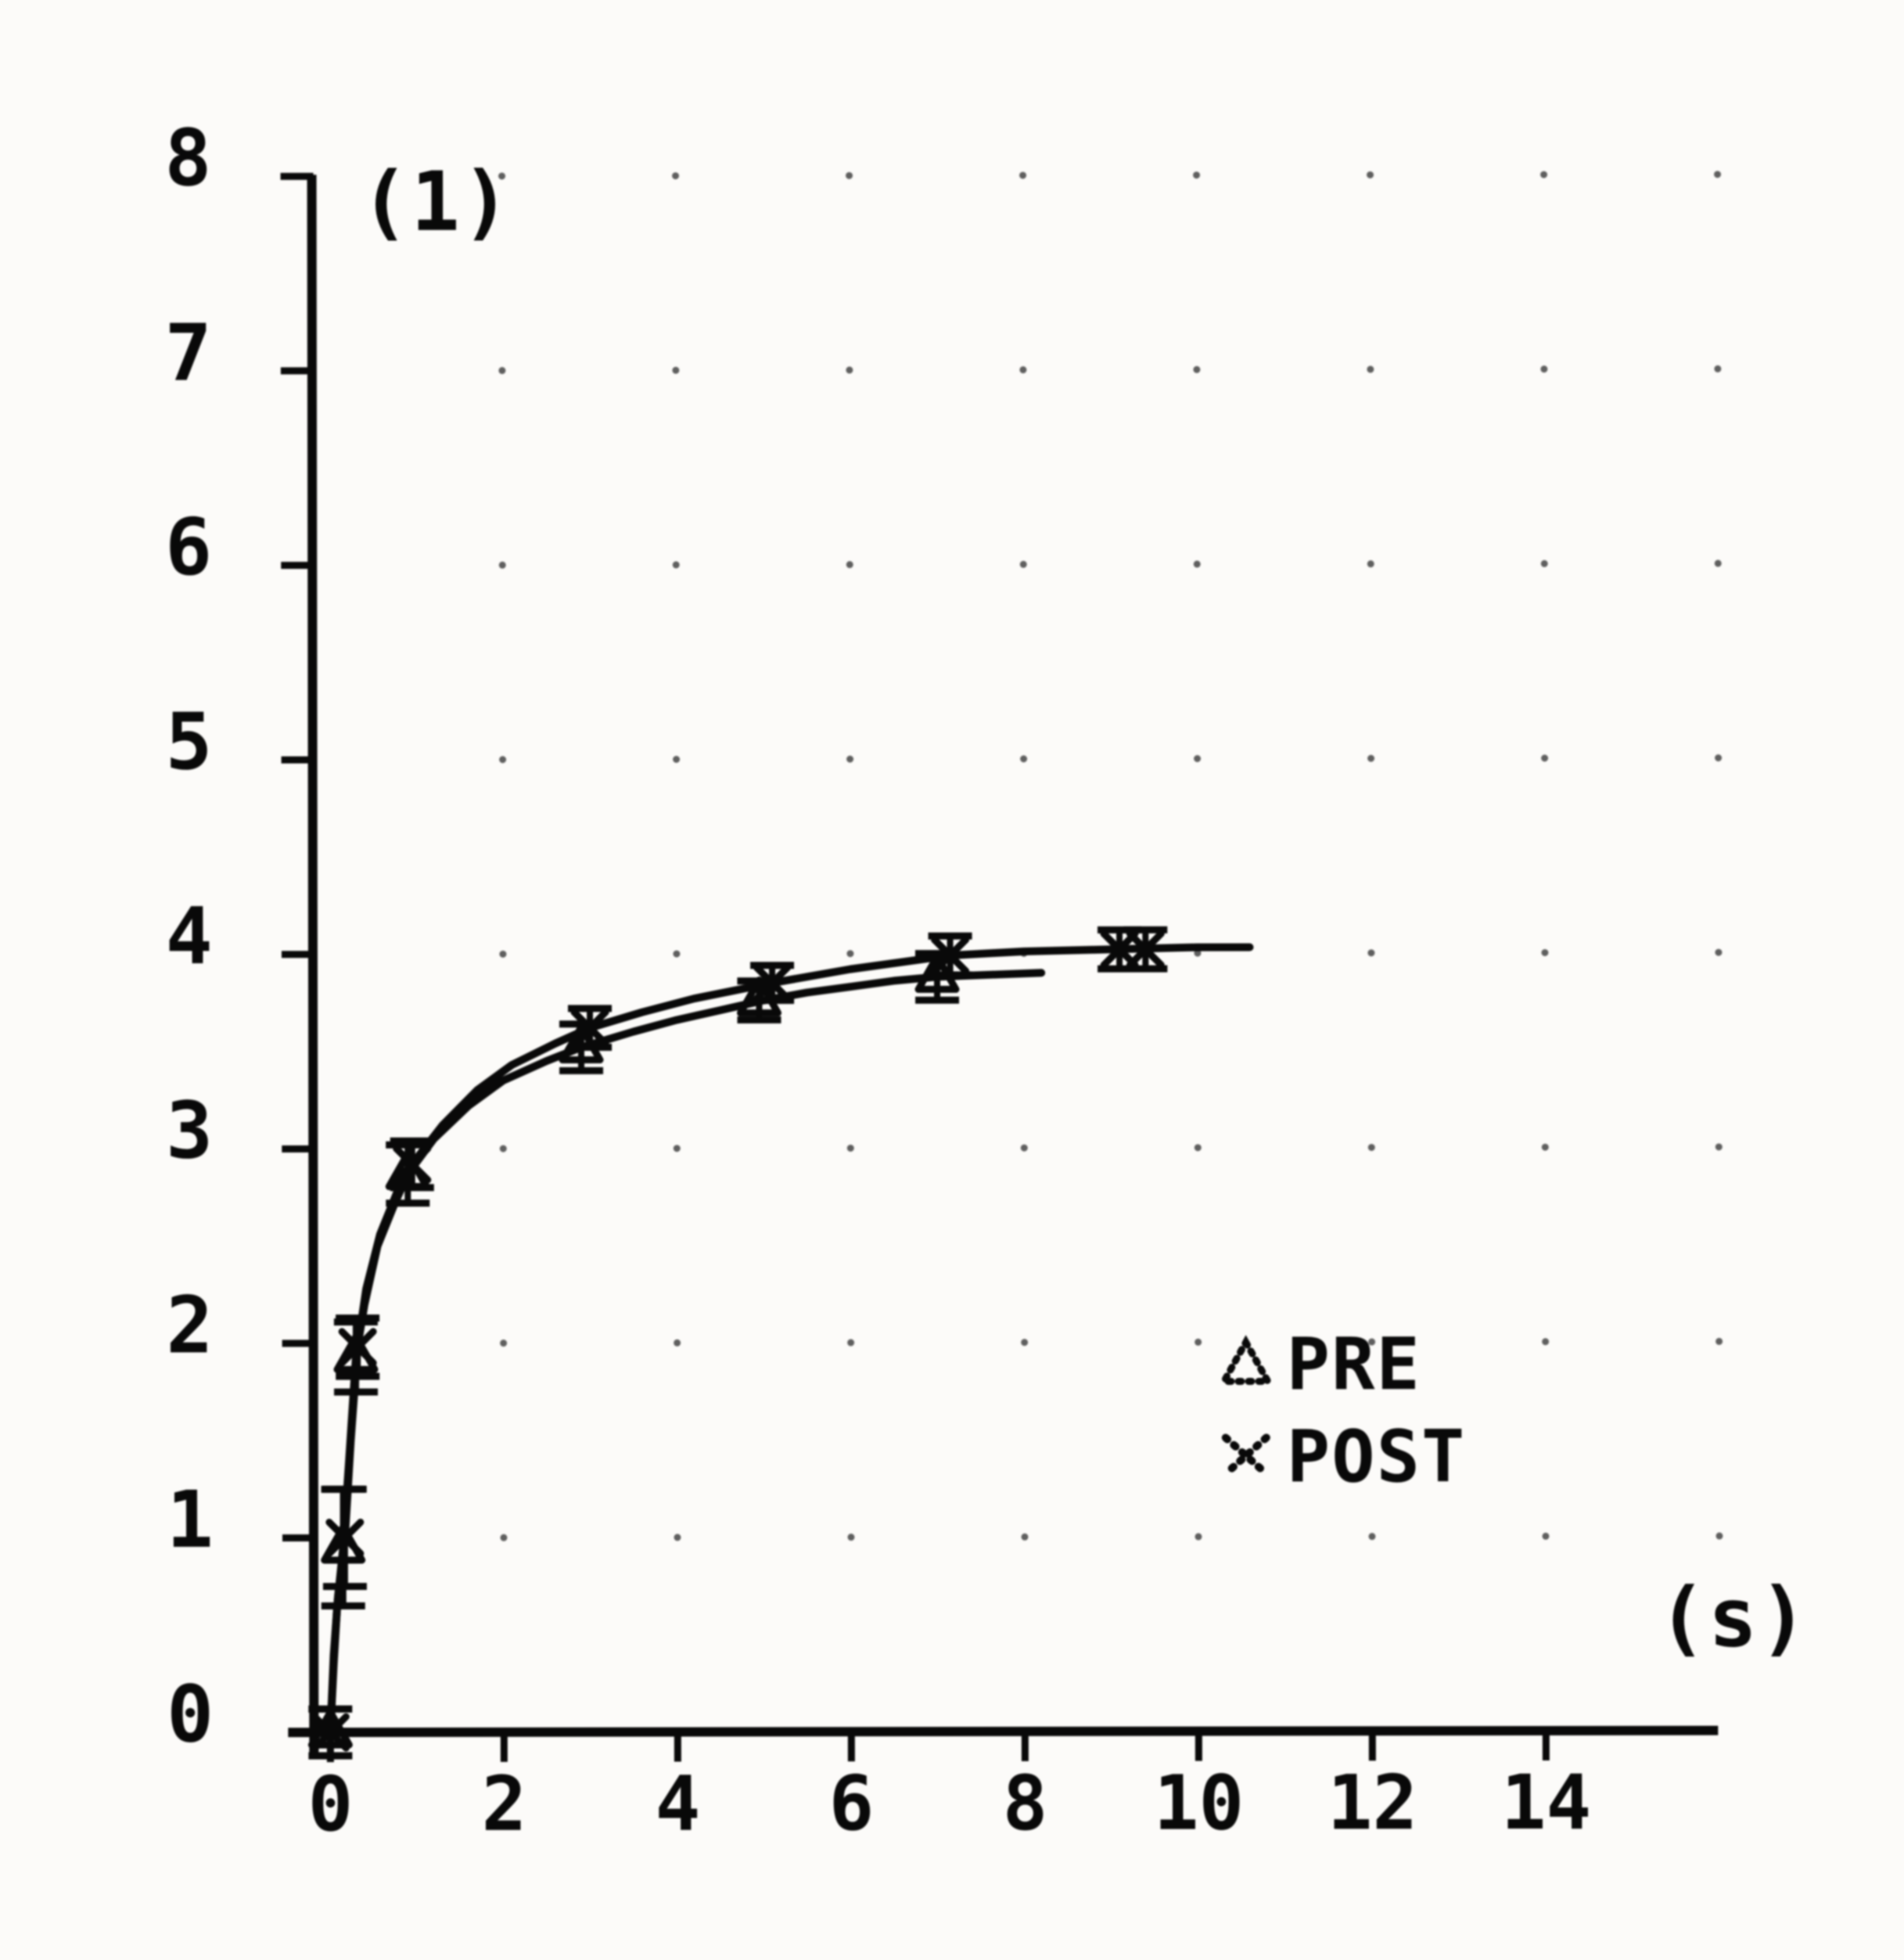 The width and height of the screenshot is (1904, 1960). I want to click on legend-label-pre: PRE, so click(1353, 1364).